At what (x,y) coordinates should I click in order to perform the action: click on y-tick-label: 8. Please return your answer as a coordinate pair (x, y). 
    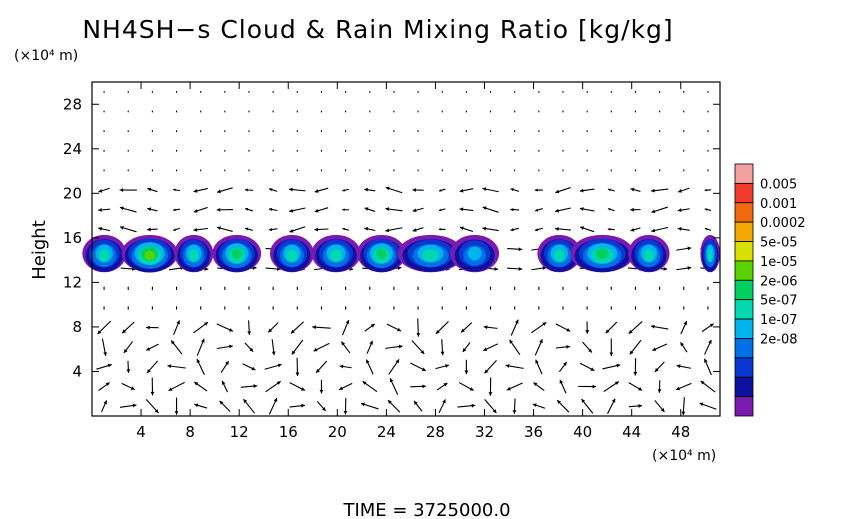
    Looking at the image, I should click on (77, 327).